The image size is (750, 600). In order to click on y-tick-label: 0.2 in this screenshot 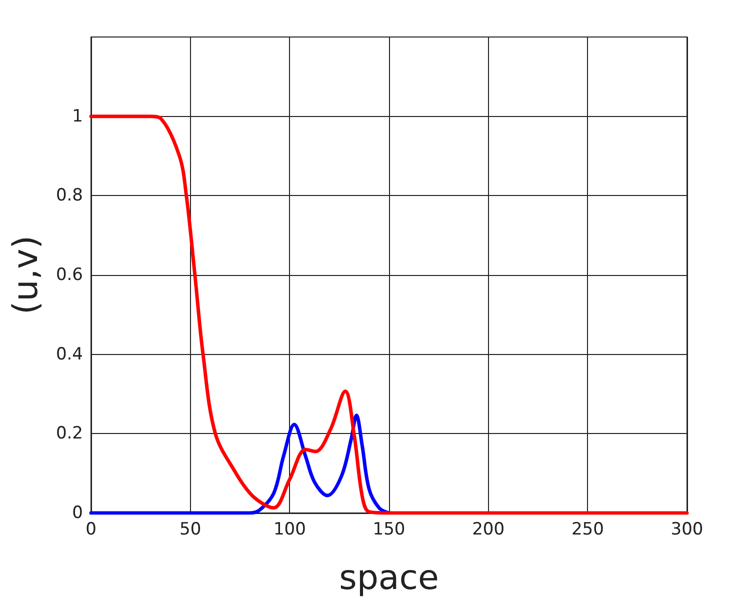, I will do `click(69, 434)`.